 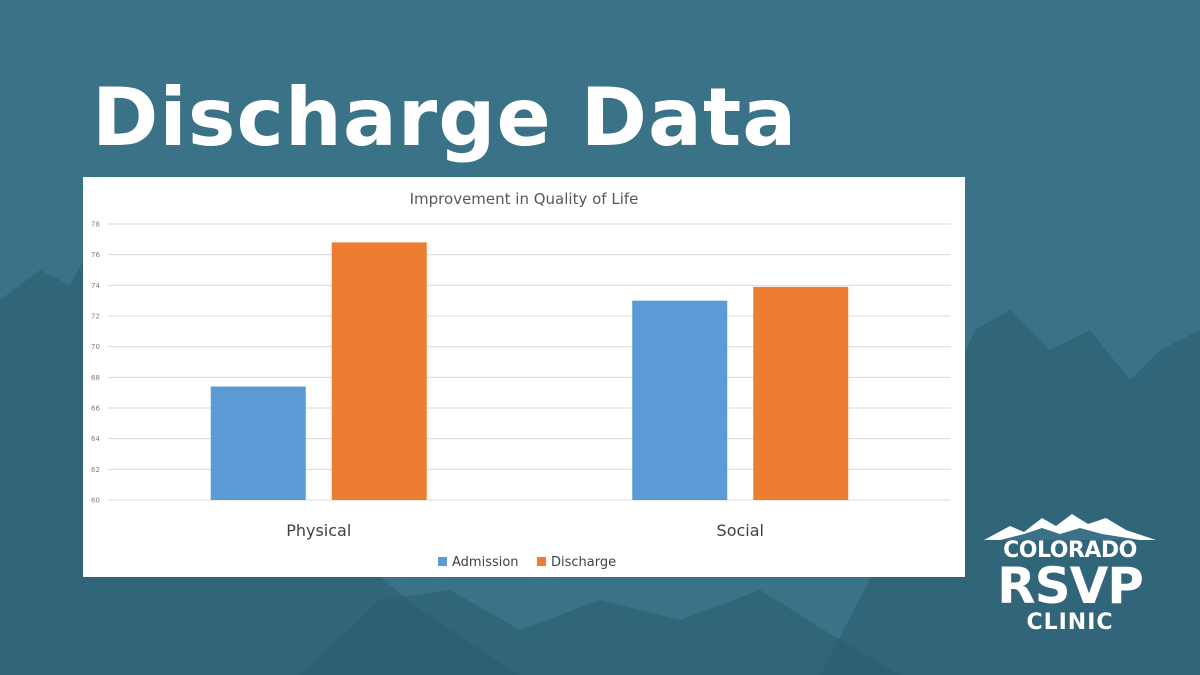 What do you see at coordinates (527, 562) in the screenshot?
I see `legend: Admission Discharge` at bounding box center [527, 562].